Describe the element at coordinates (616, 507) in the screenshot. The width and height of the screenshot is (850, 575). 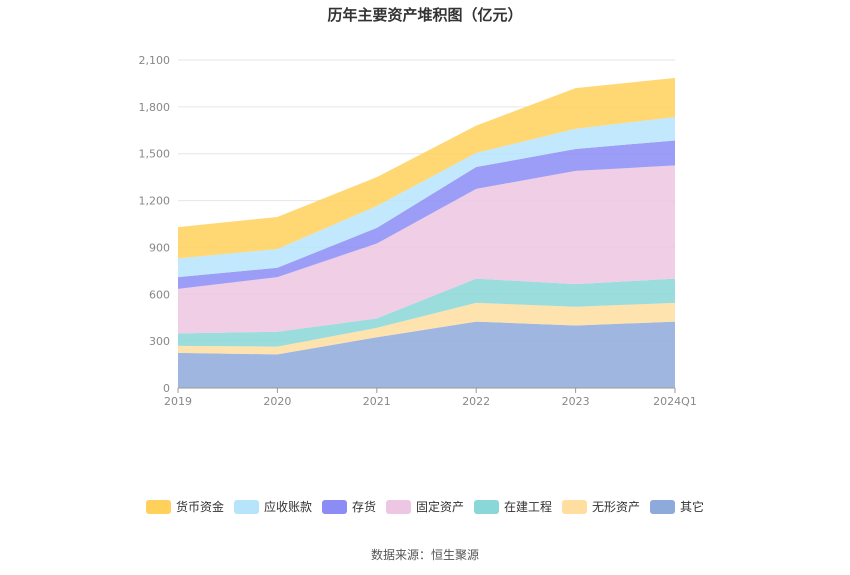
I see `legend-label: 无形资产` at that location.